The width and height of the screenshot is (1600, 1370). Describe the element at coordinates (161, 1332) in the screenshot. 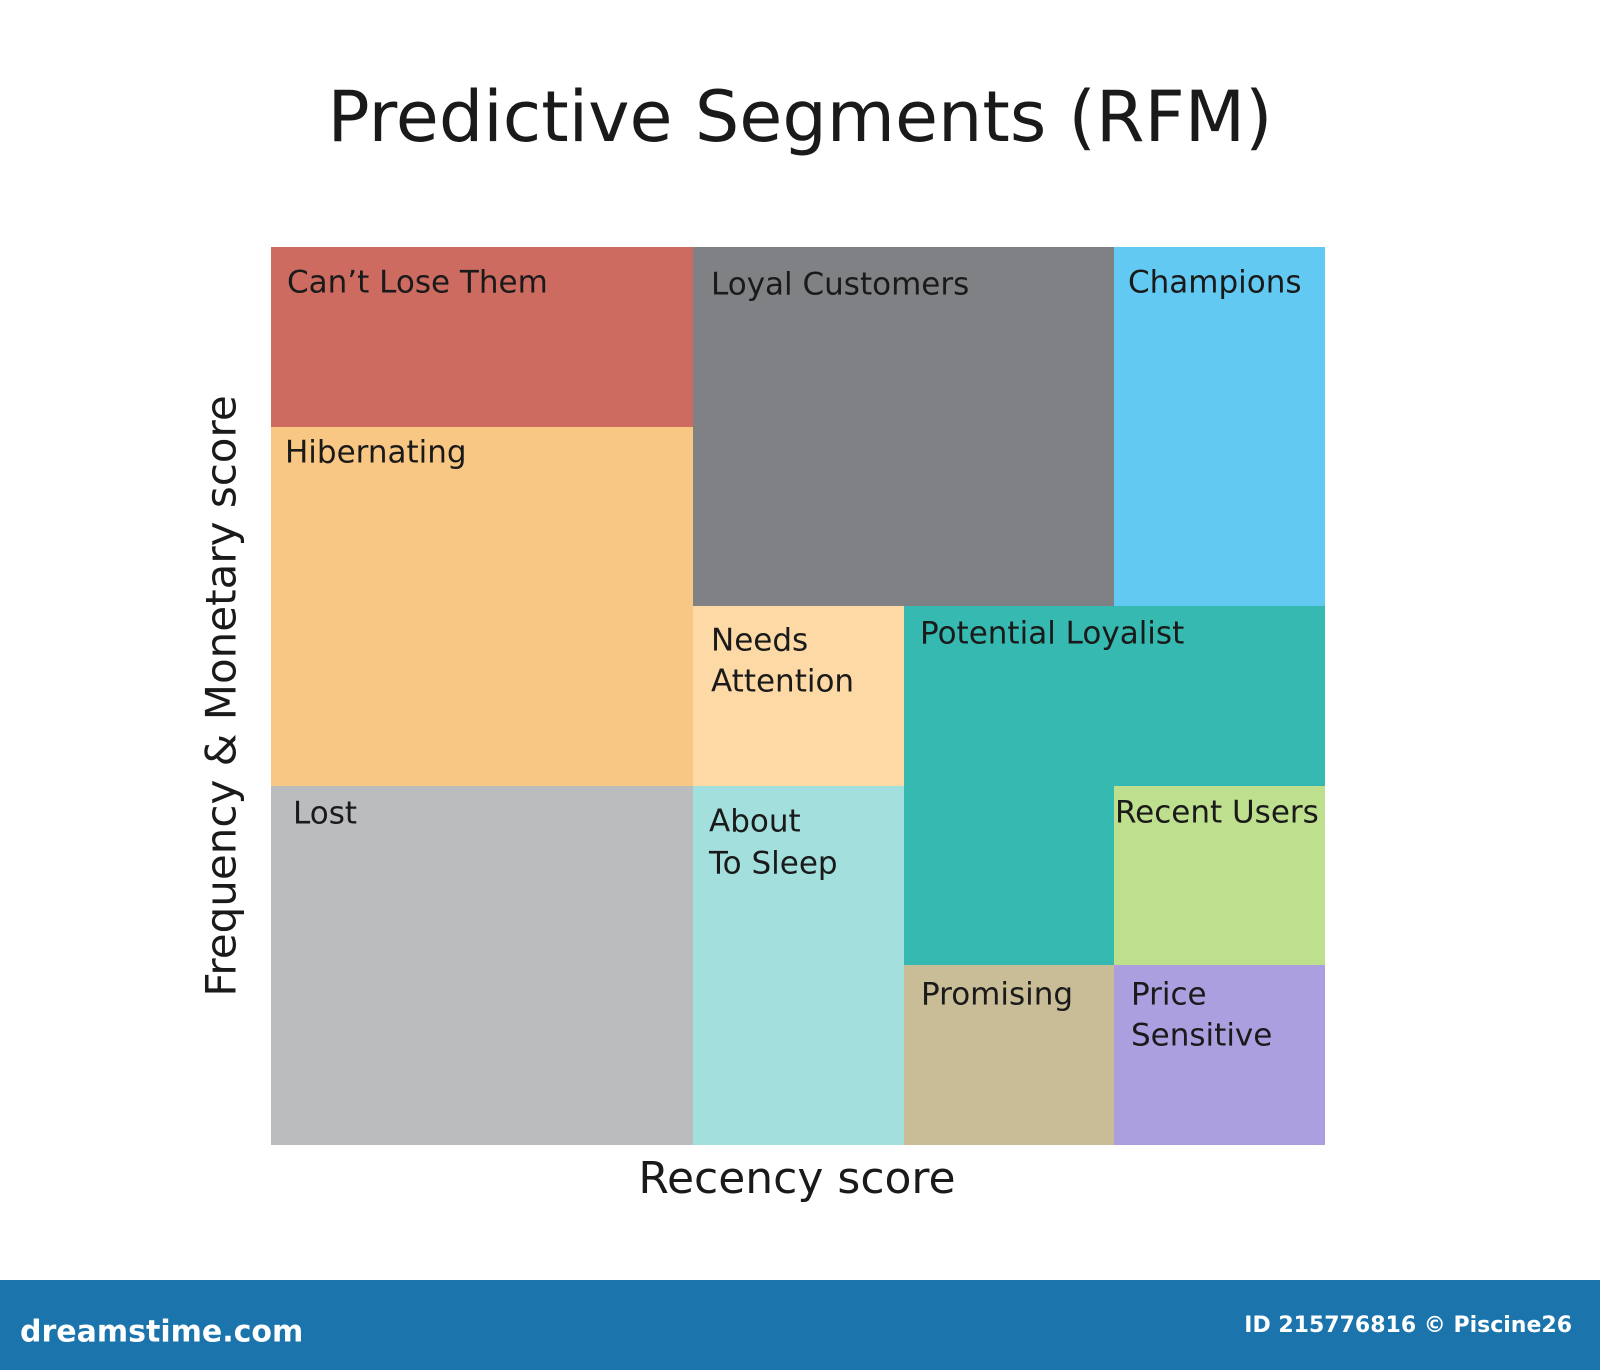

I see `footer-brand: dreamstime.com` at that location.